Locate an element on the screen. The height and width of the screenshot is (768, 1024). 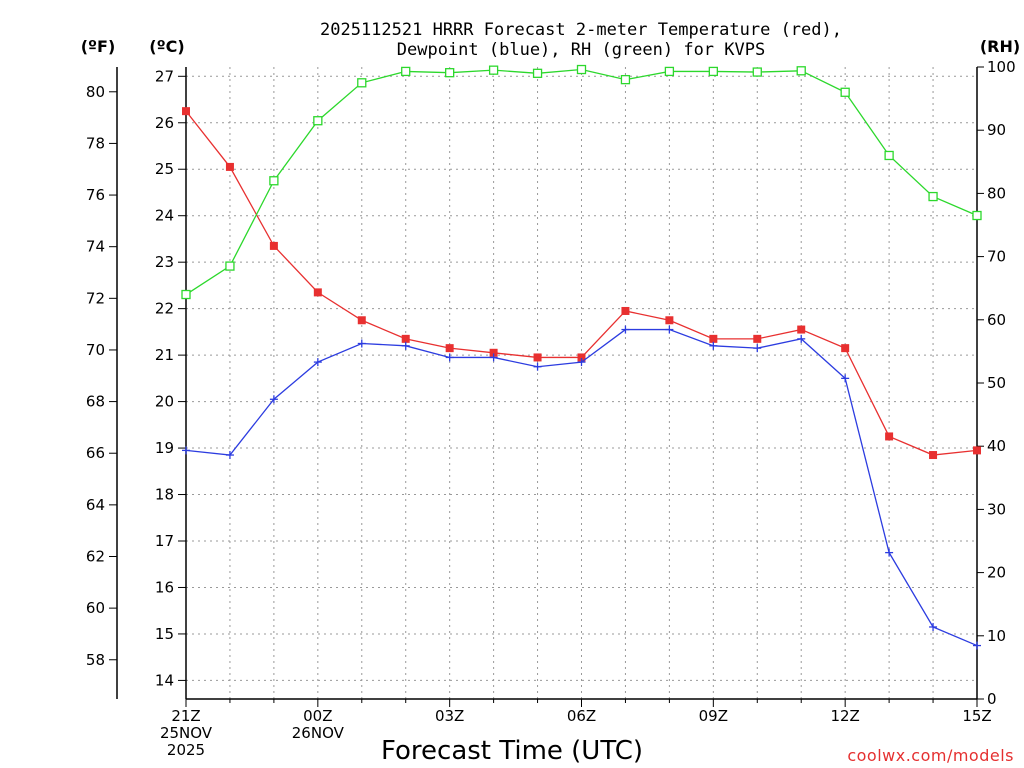
celsius-tick-label: 21 is located at coordinates (164, 355).